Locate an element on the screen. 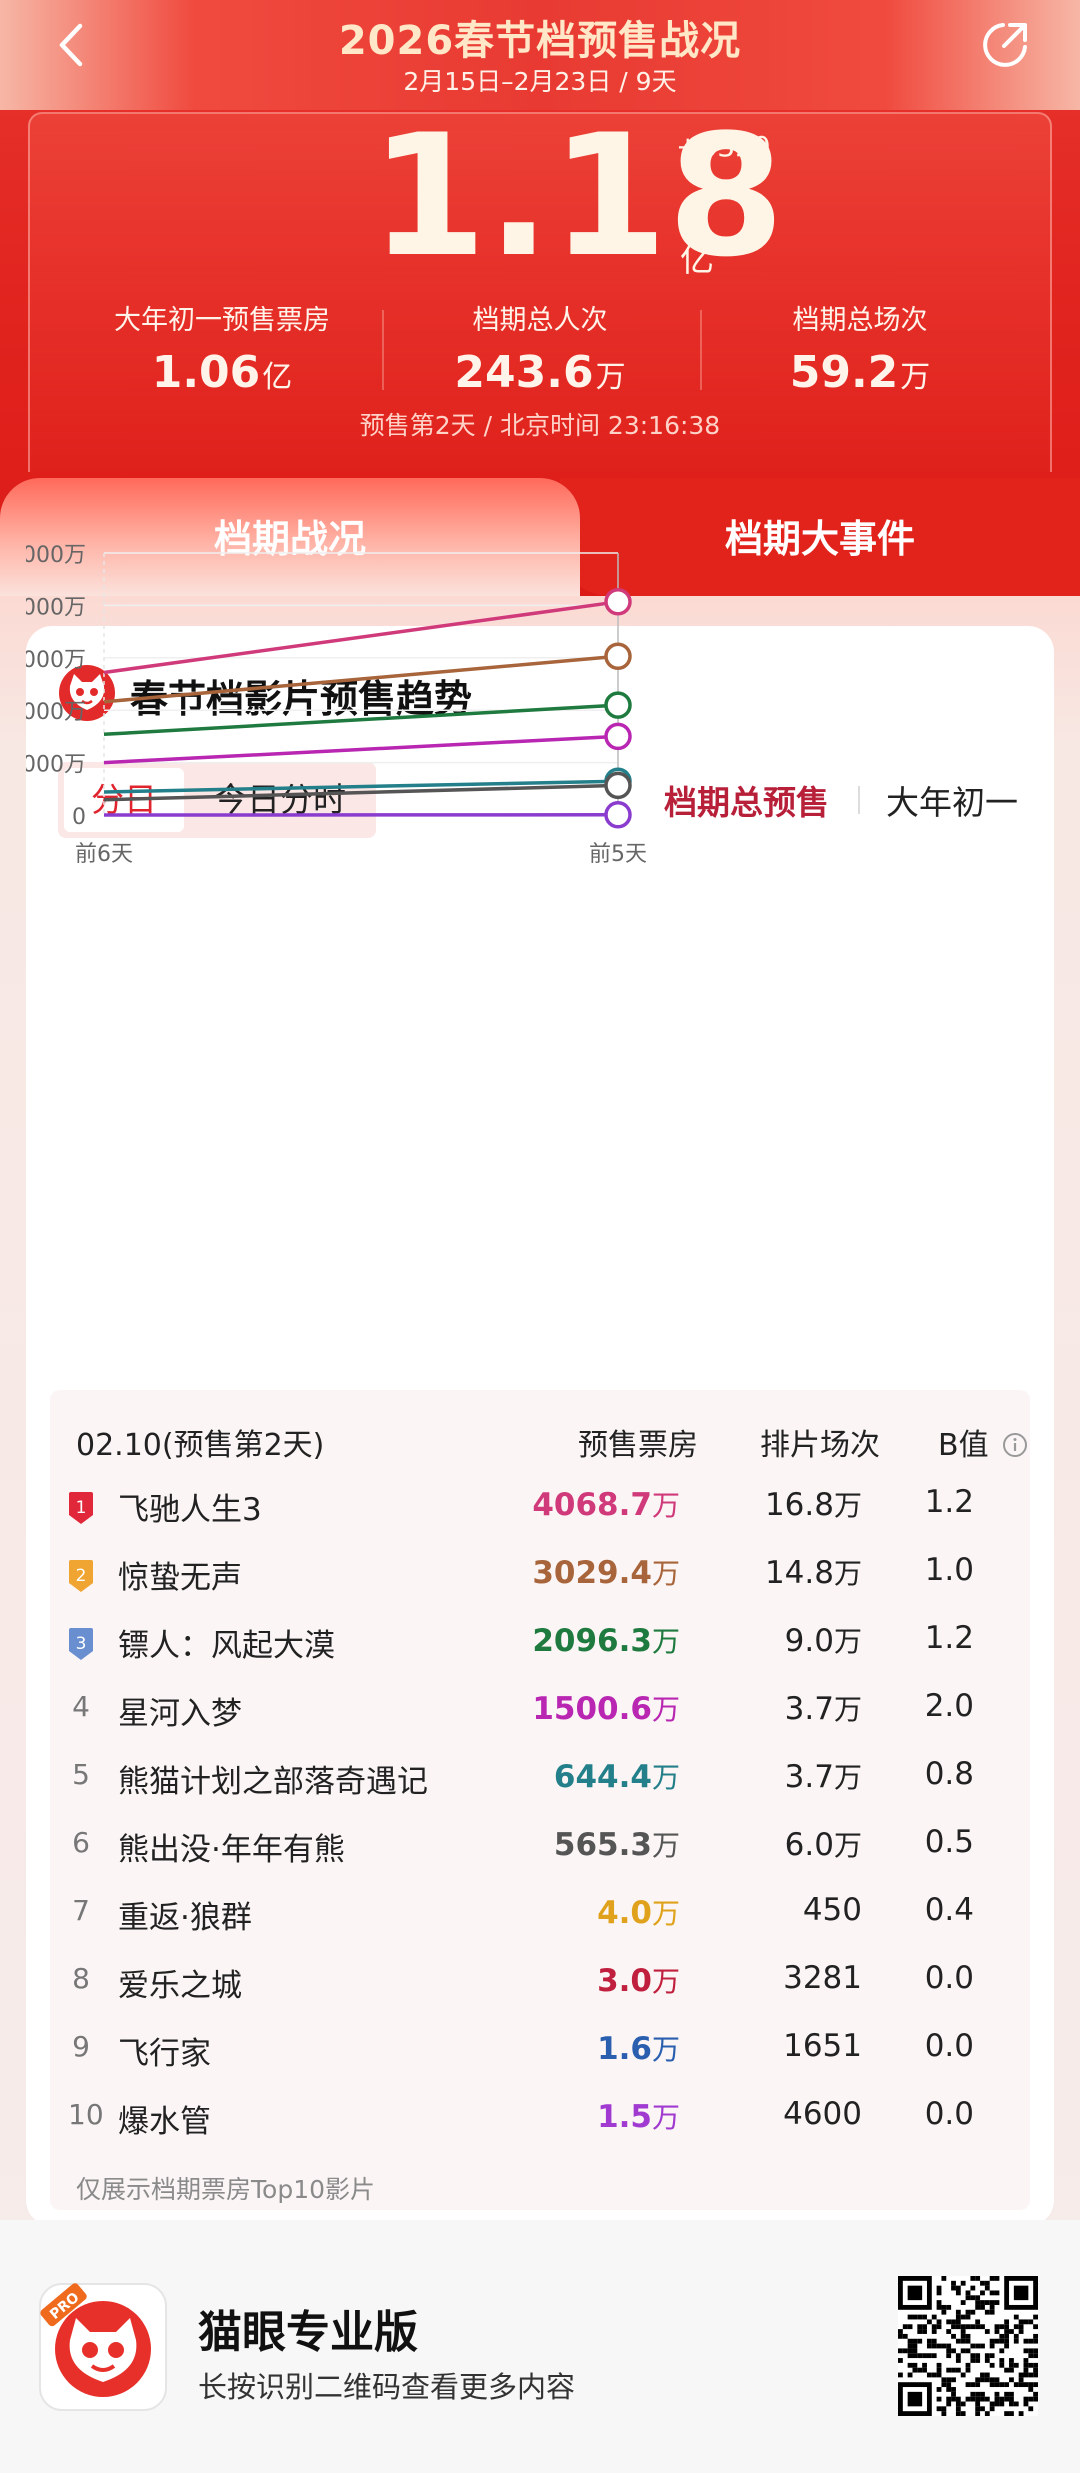 The height and width of the screenshot is (2473, 1080). table-row: 5 熊猫计划之部落奇遇记 644.4万 3.7万 0.8 is located at coordinates (540, 1782).